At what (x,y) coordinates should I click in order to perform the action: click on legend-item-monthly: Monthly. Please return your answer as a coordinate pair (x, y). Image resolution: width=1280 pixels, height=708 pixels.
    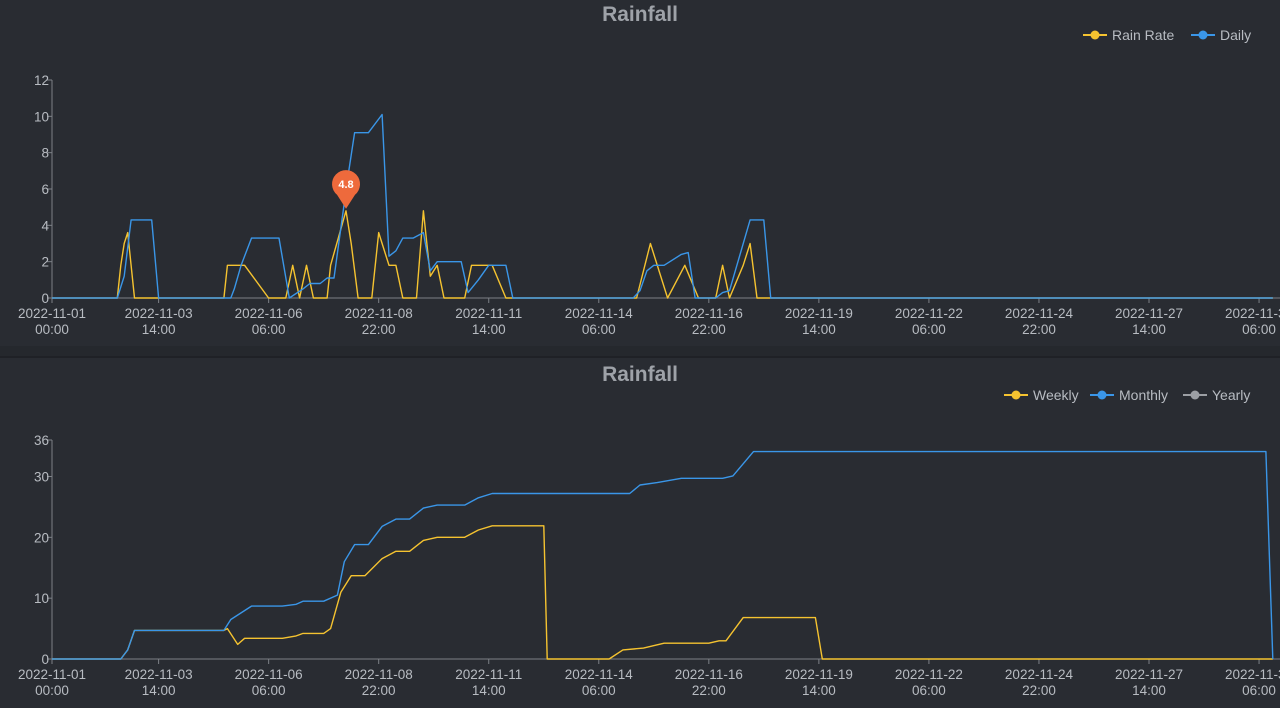
    Looking at the image, I should click on (1129, 395).